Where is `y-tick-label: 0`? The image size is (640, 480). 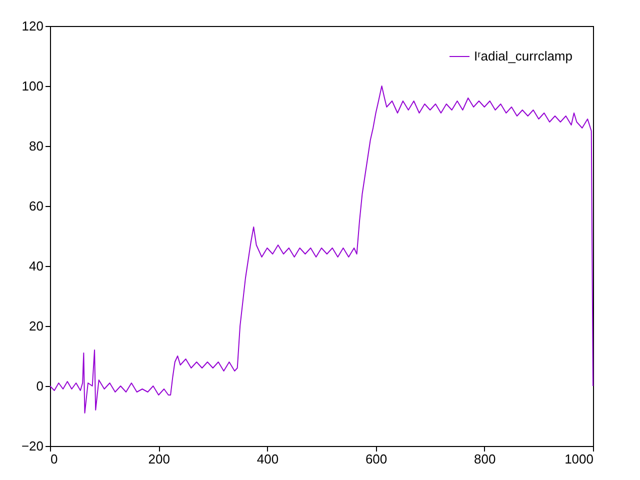 y-tick-label: 0 is located at coordinates (40, 386).